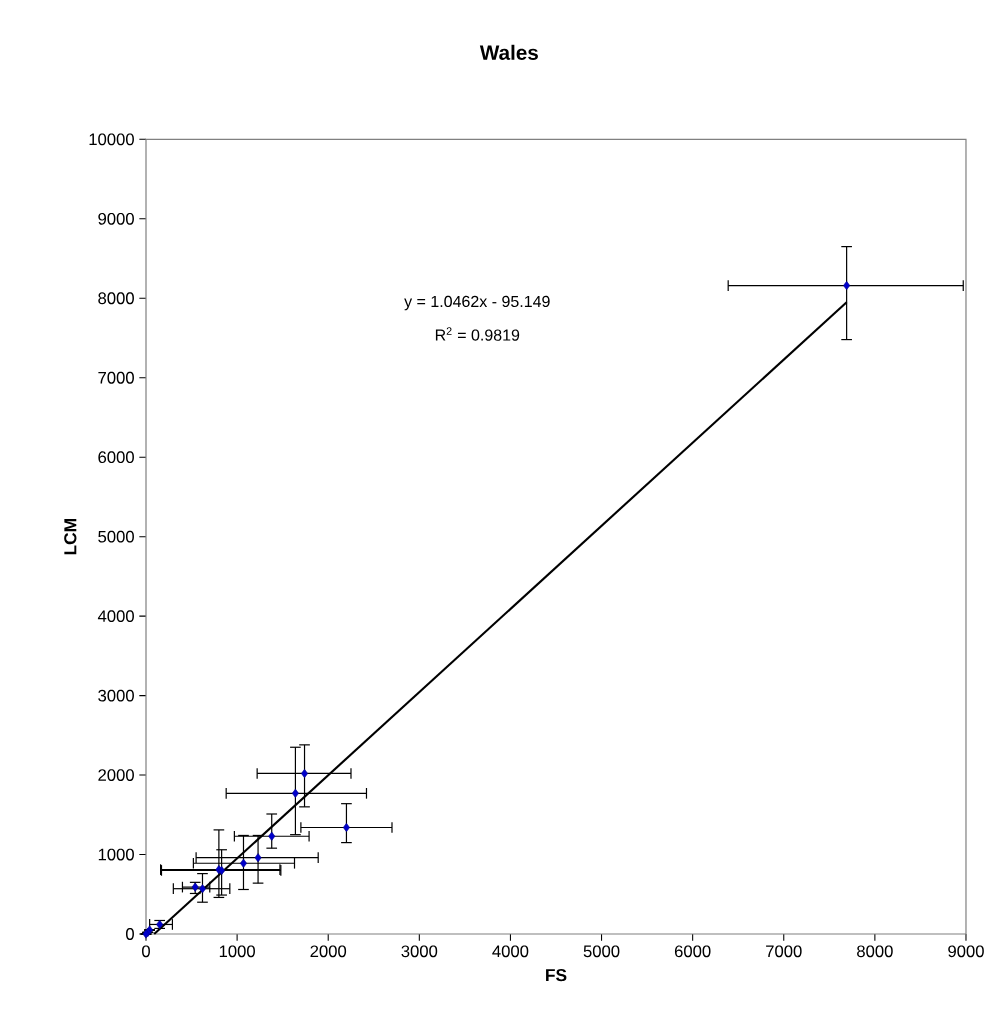 This screenshot has height=1032, width=992. I want to click on y-axis-title: LCM, so click(70, 537).